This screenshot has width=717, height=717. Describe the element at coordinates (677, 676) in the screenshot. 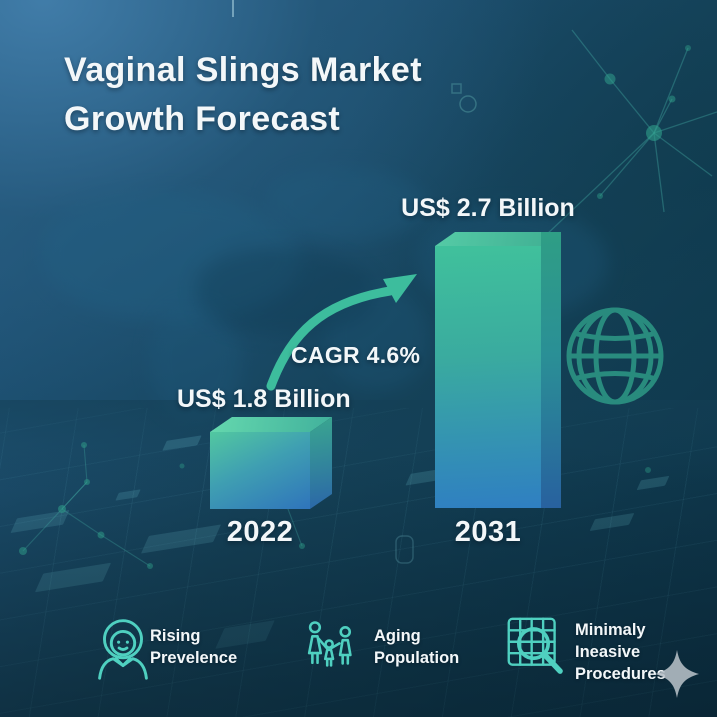

I see `sparkle-icon` at that location.